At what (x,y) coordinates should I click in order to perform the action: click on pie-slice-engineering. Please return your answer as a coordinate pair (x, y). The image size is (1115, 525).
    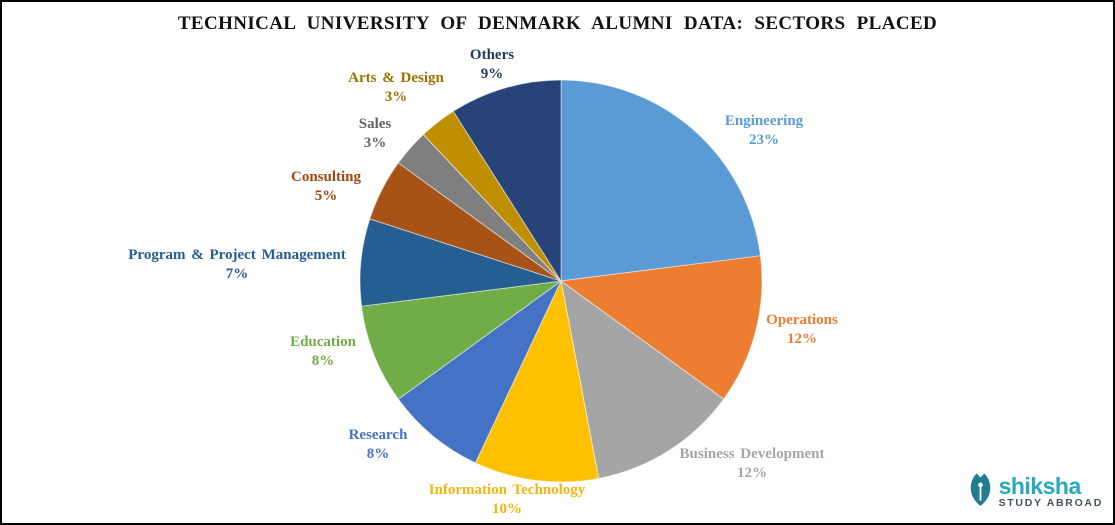
    Looking at the image, I should click on (660, 180).